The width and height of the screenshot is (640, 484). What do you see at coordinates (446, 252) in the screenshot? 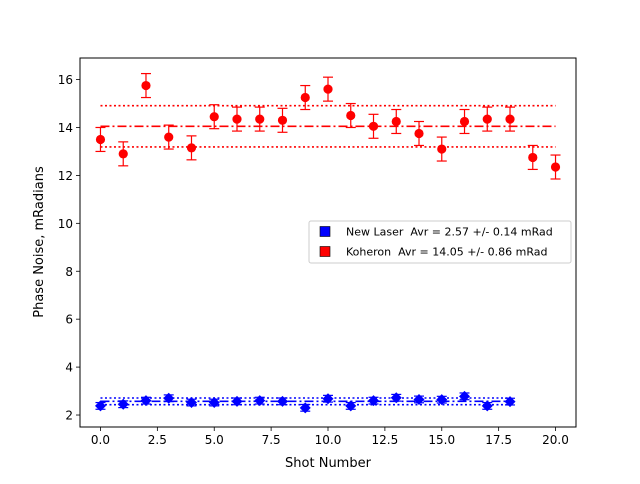
I see `legend-label-koheron: Koheron Avr = 14.05 +/- 0.86 mRad` at bounding box center [446, 252].